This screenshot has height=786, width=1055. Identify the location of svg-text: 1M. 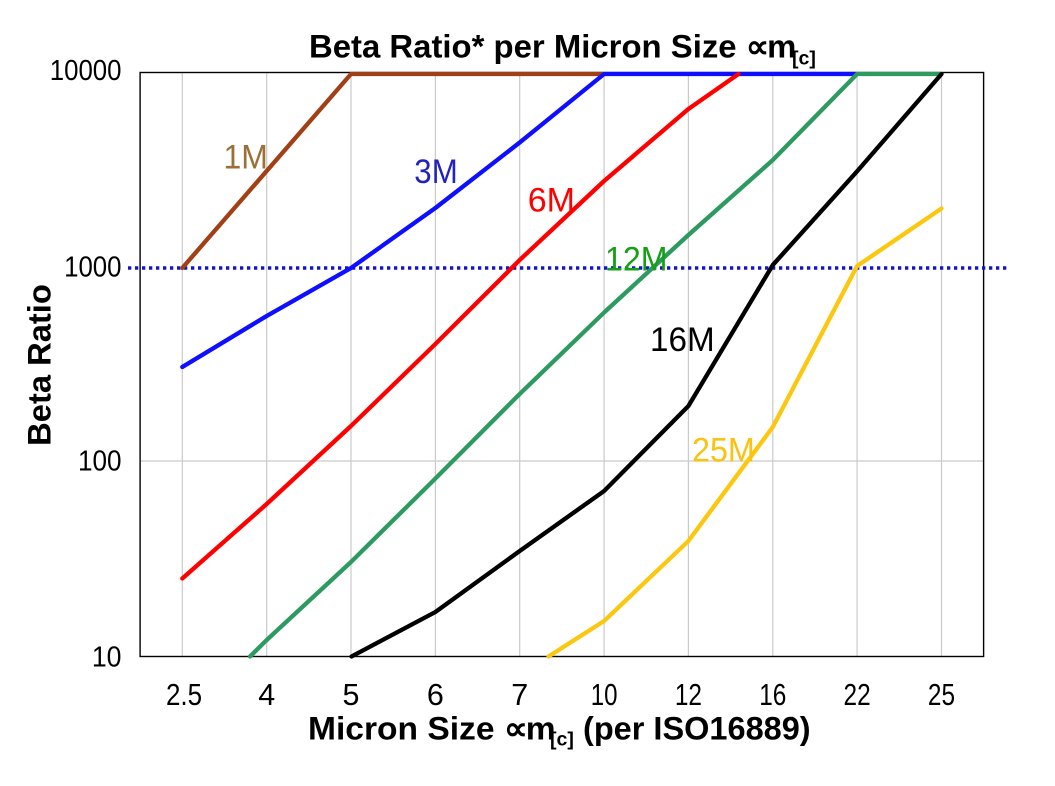
(246, 157).